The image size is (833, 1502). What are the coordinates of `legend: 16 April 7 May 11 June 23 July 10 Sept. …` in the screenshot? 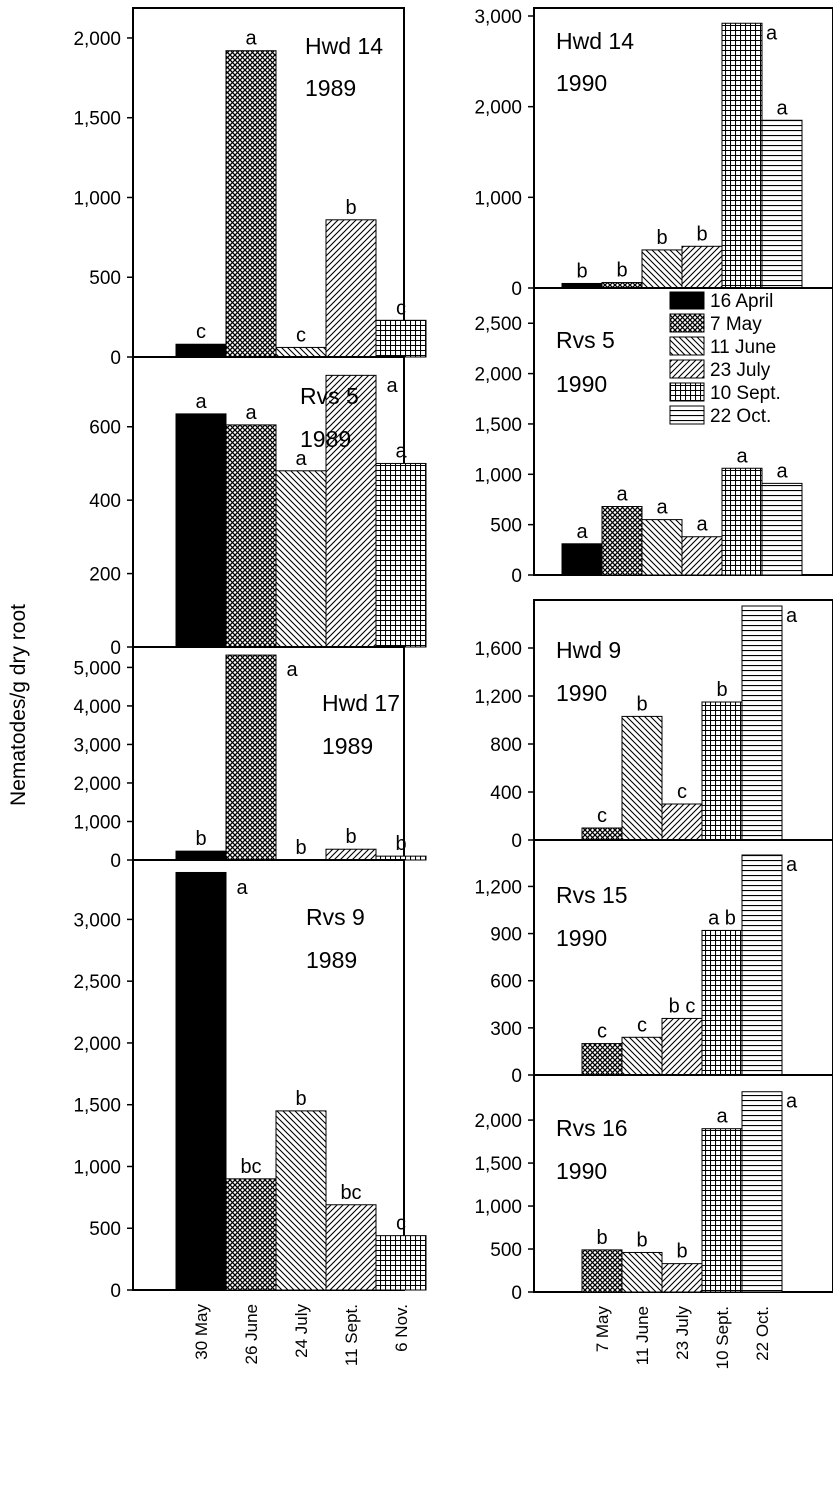 It's located at (725, 359).